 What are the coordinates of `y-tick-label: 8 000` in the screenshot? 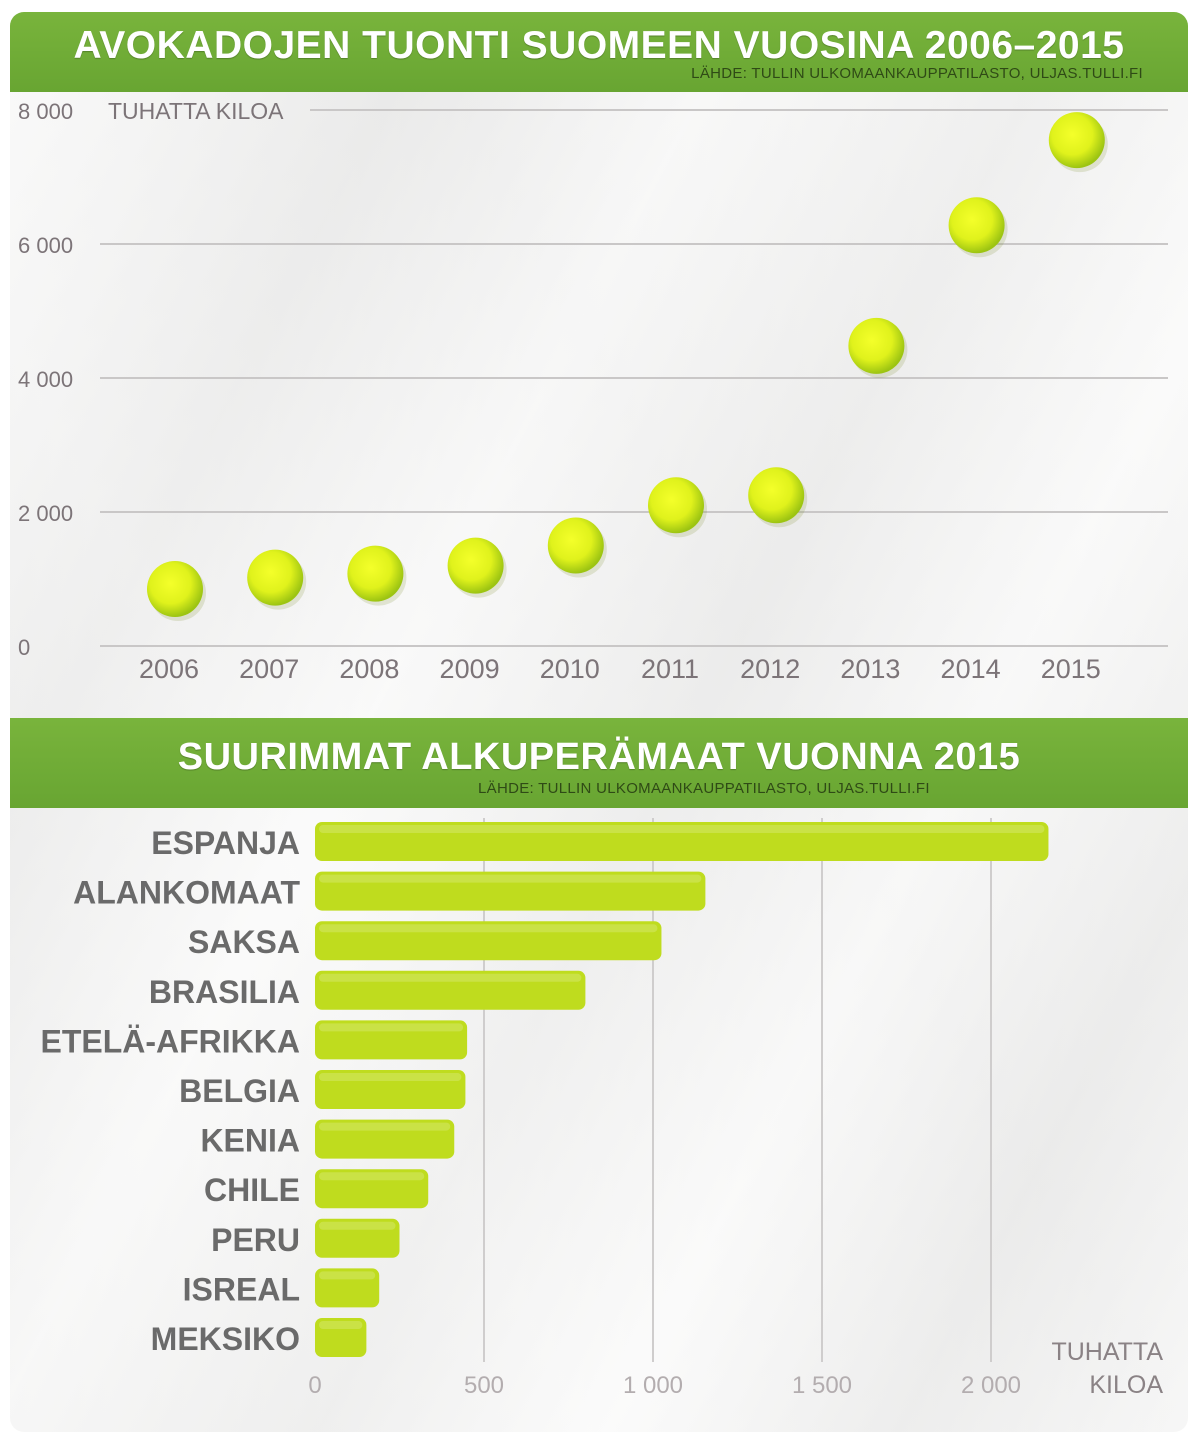 It's located at (45, 111).